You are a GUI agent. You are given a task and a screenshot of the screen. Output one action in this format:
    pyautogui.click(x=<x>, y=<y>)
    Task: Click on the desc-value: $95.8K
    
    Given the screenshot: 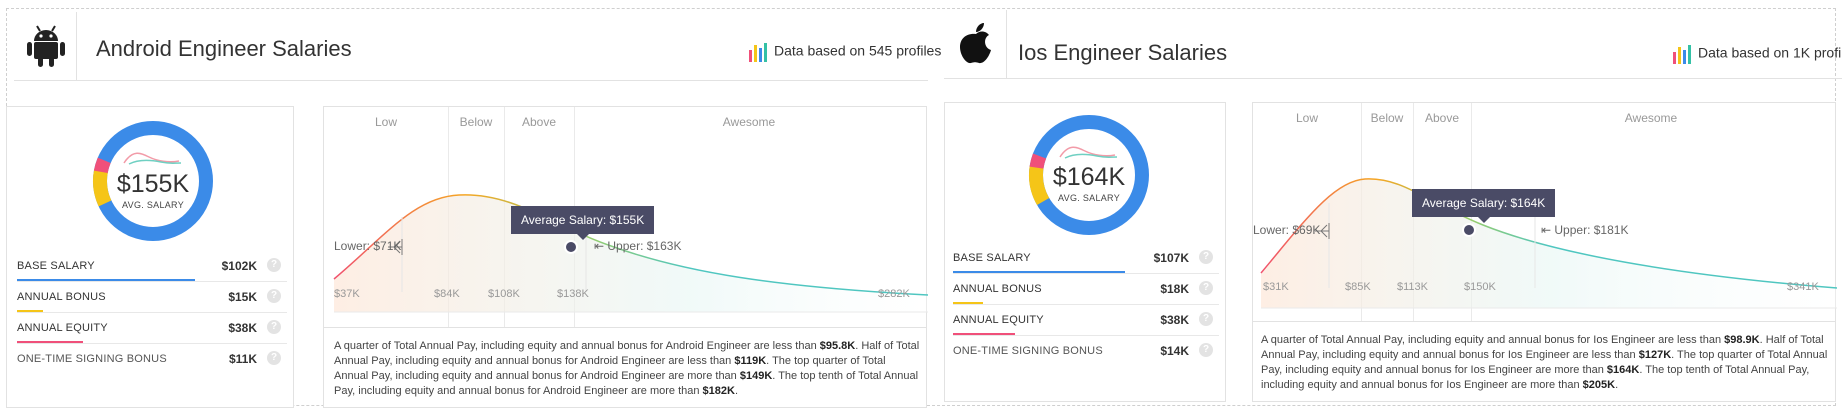 What is the action you would take?
    pyautogui.click(x=837, y=346)
    